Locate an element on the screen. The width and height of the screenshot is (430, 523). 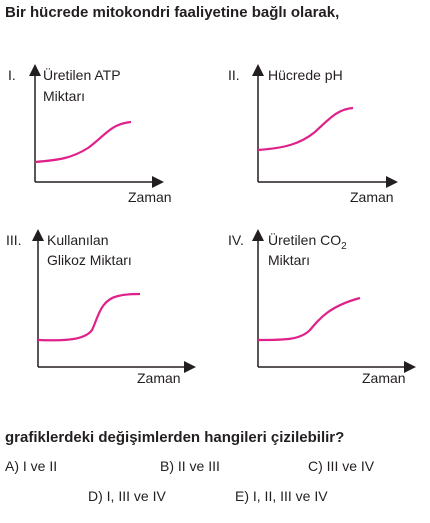
numeral: IV. is located at coordinates (236, 240).